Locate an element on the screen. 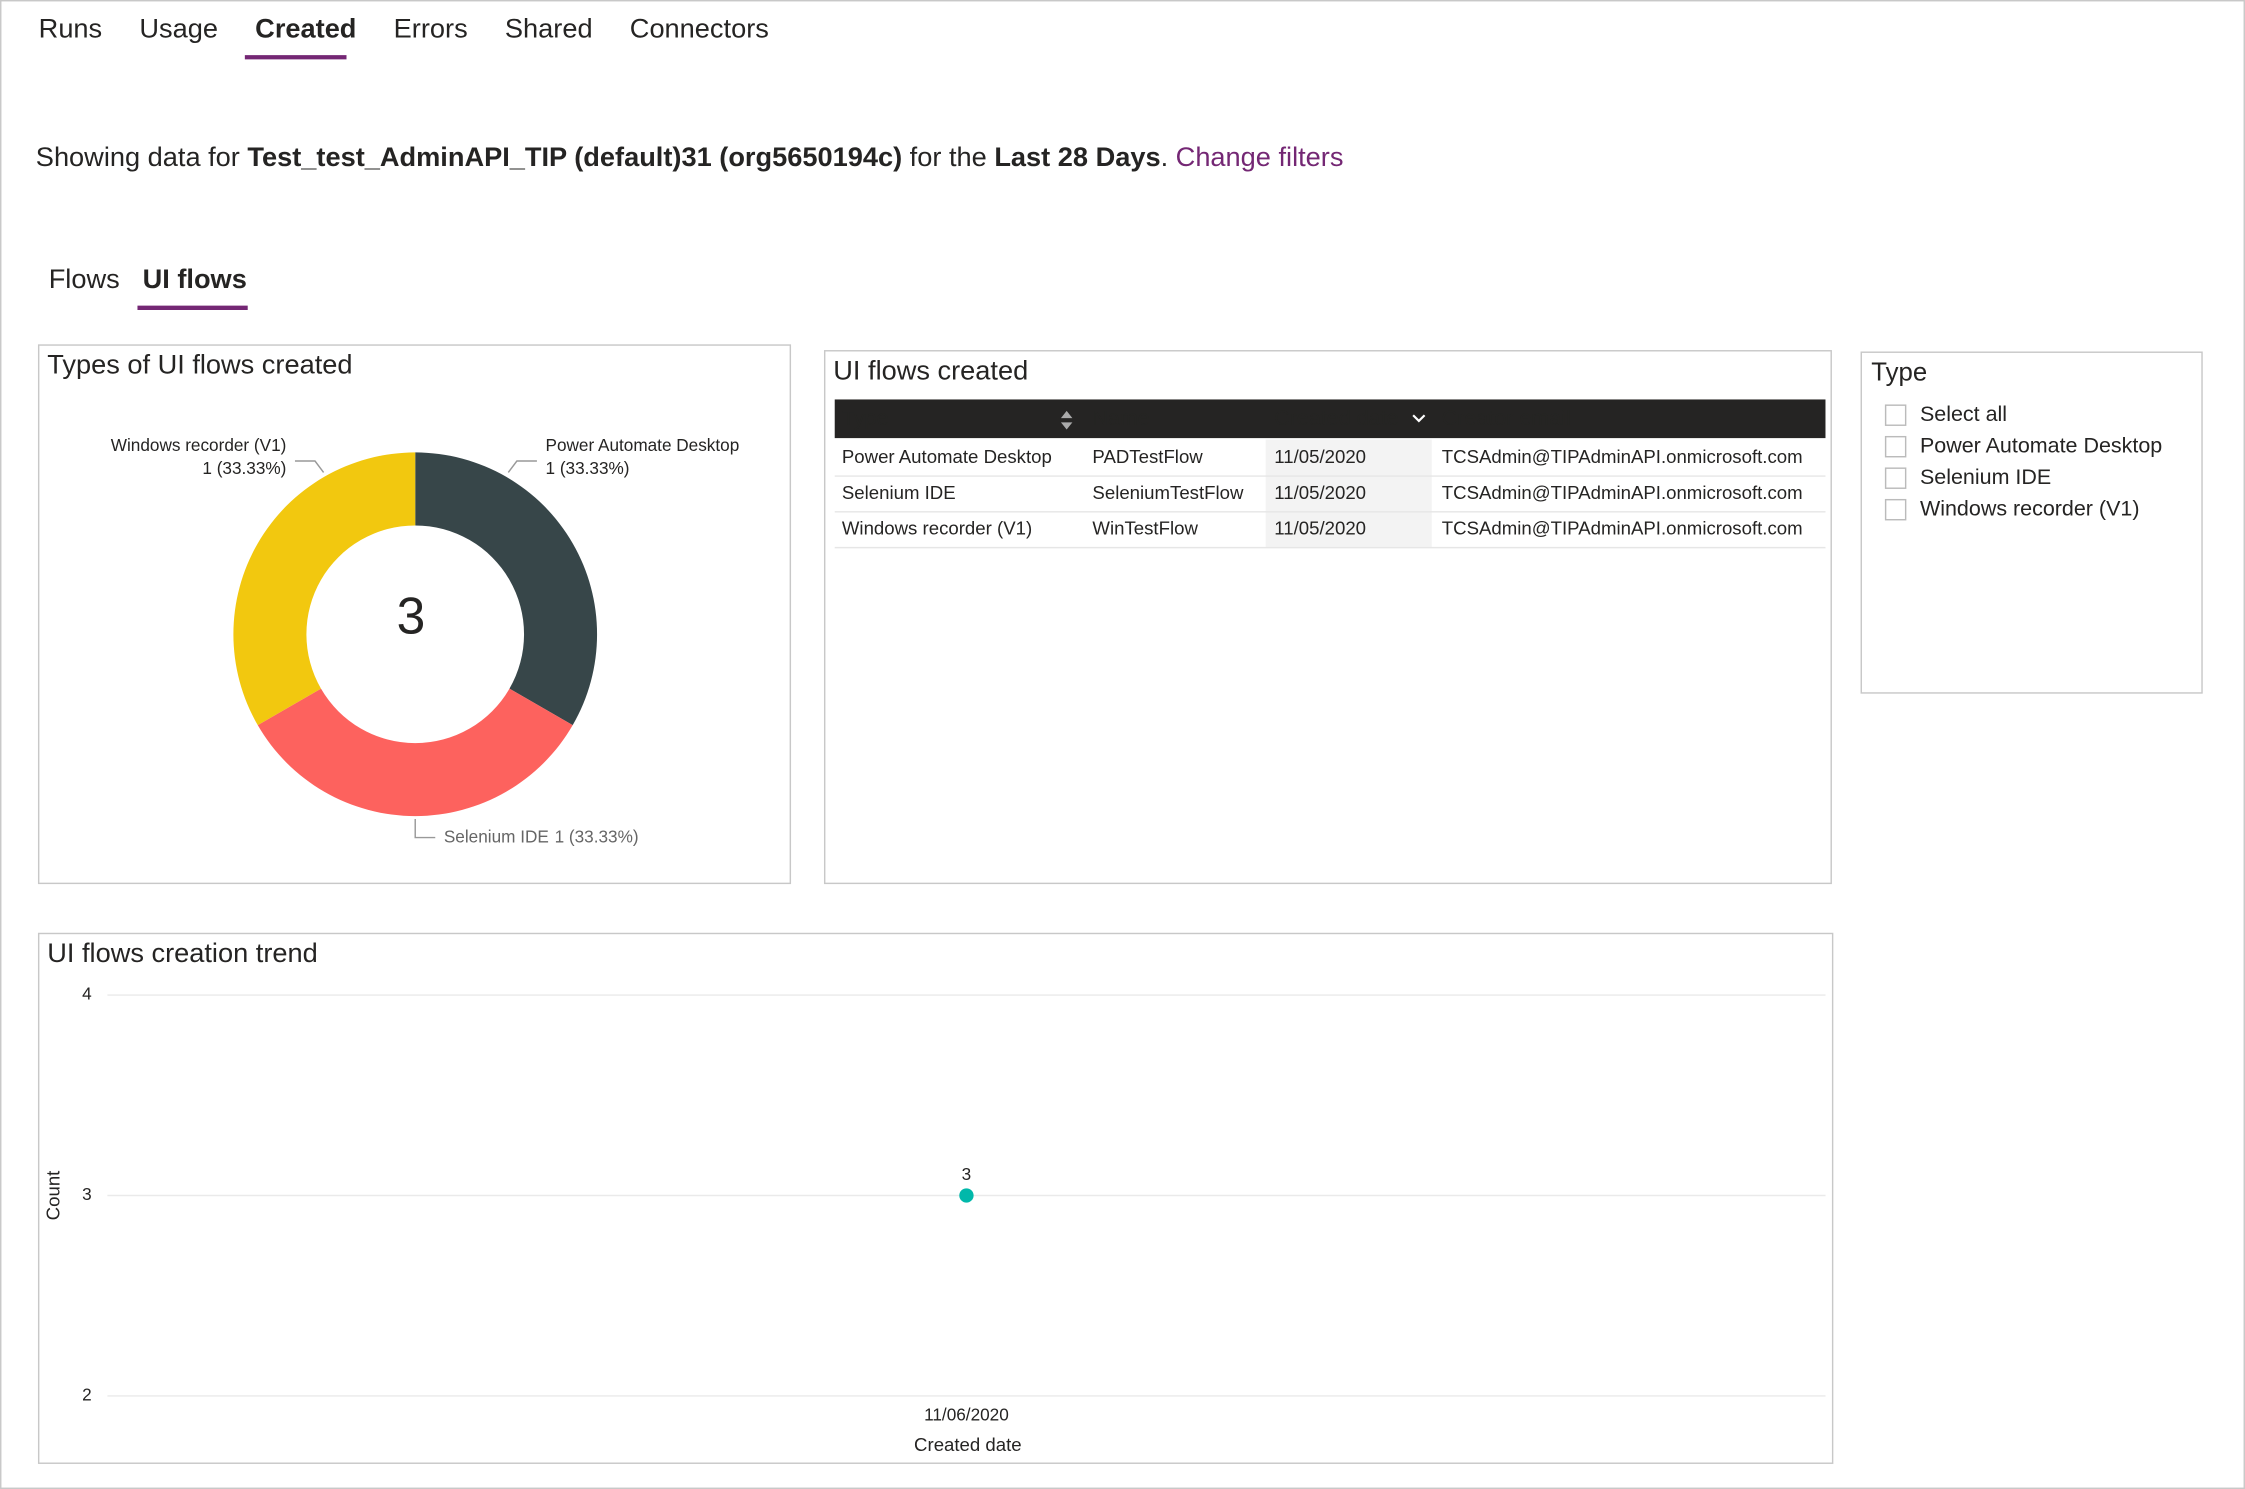 This screenshot has height=1489, width=2245. filter-suffix: . is located at coordinates (1168, 156).